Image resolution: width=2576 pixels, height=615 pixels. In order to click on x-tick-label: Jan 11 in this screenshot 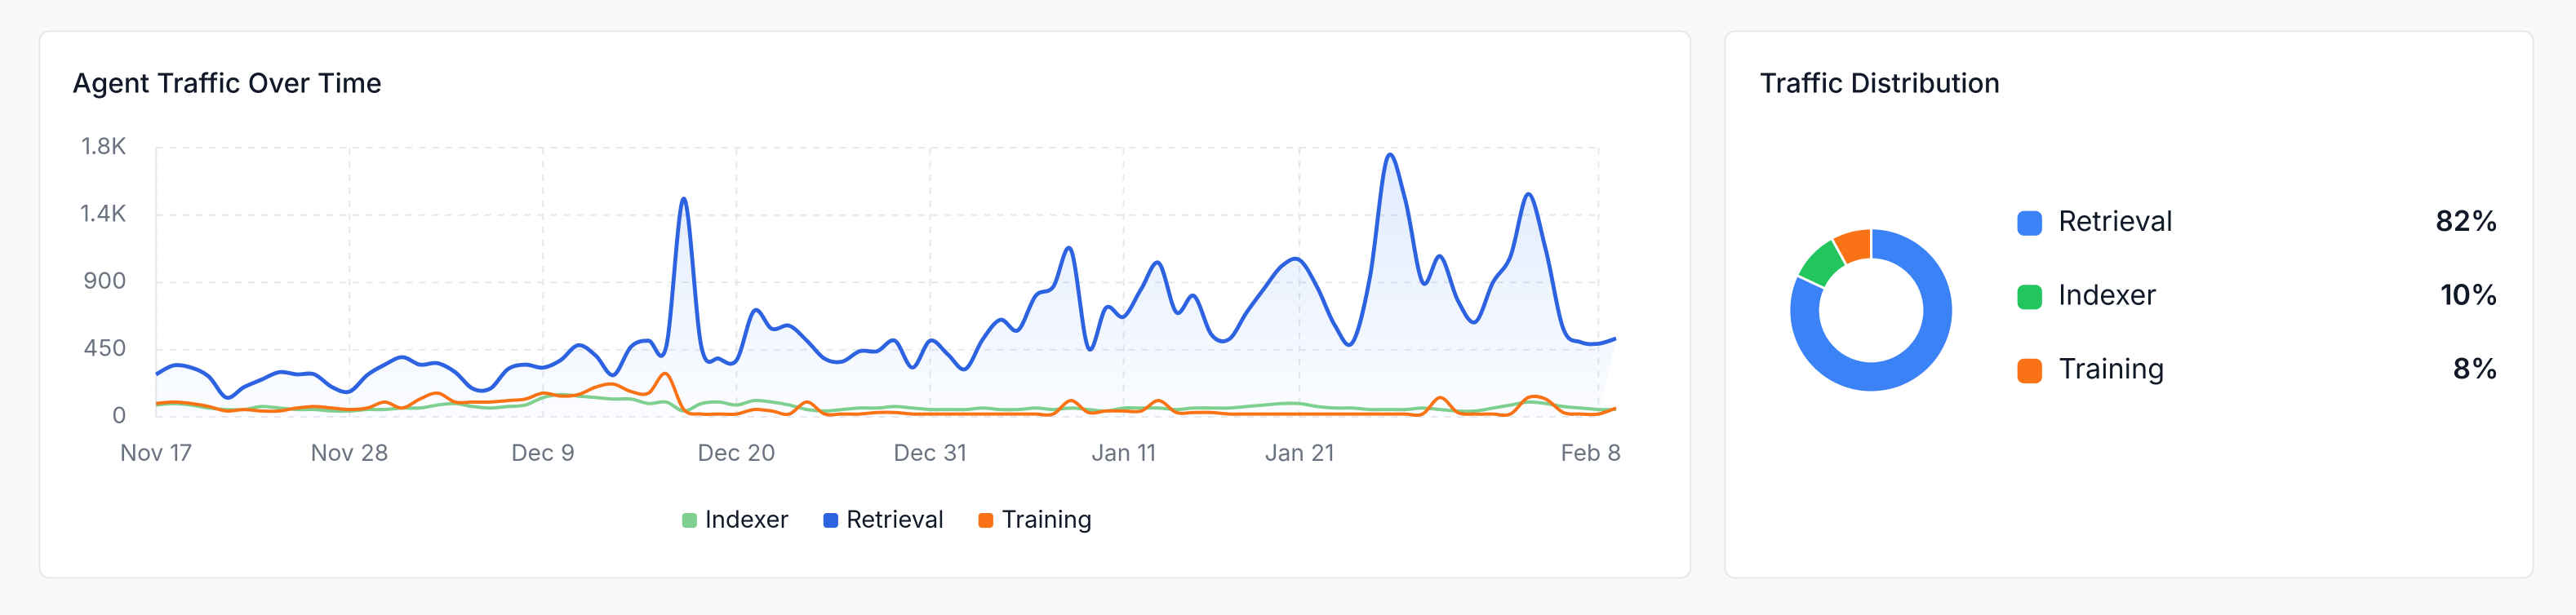, I will do `click(1123, 453)`.